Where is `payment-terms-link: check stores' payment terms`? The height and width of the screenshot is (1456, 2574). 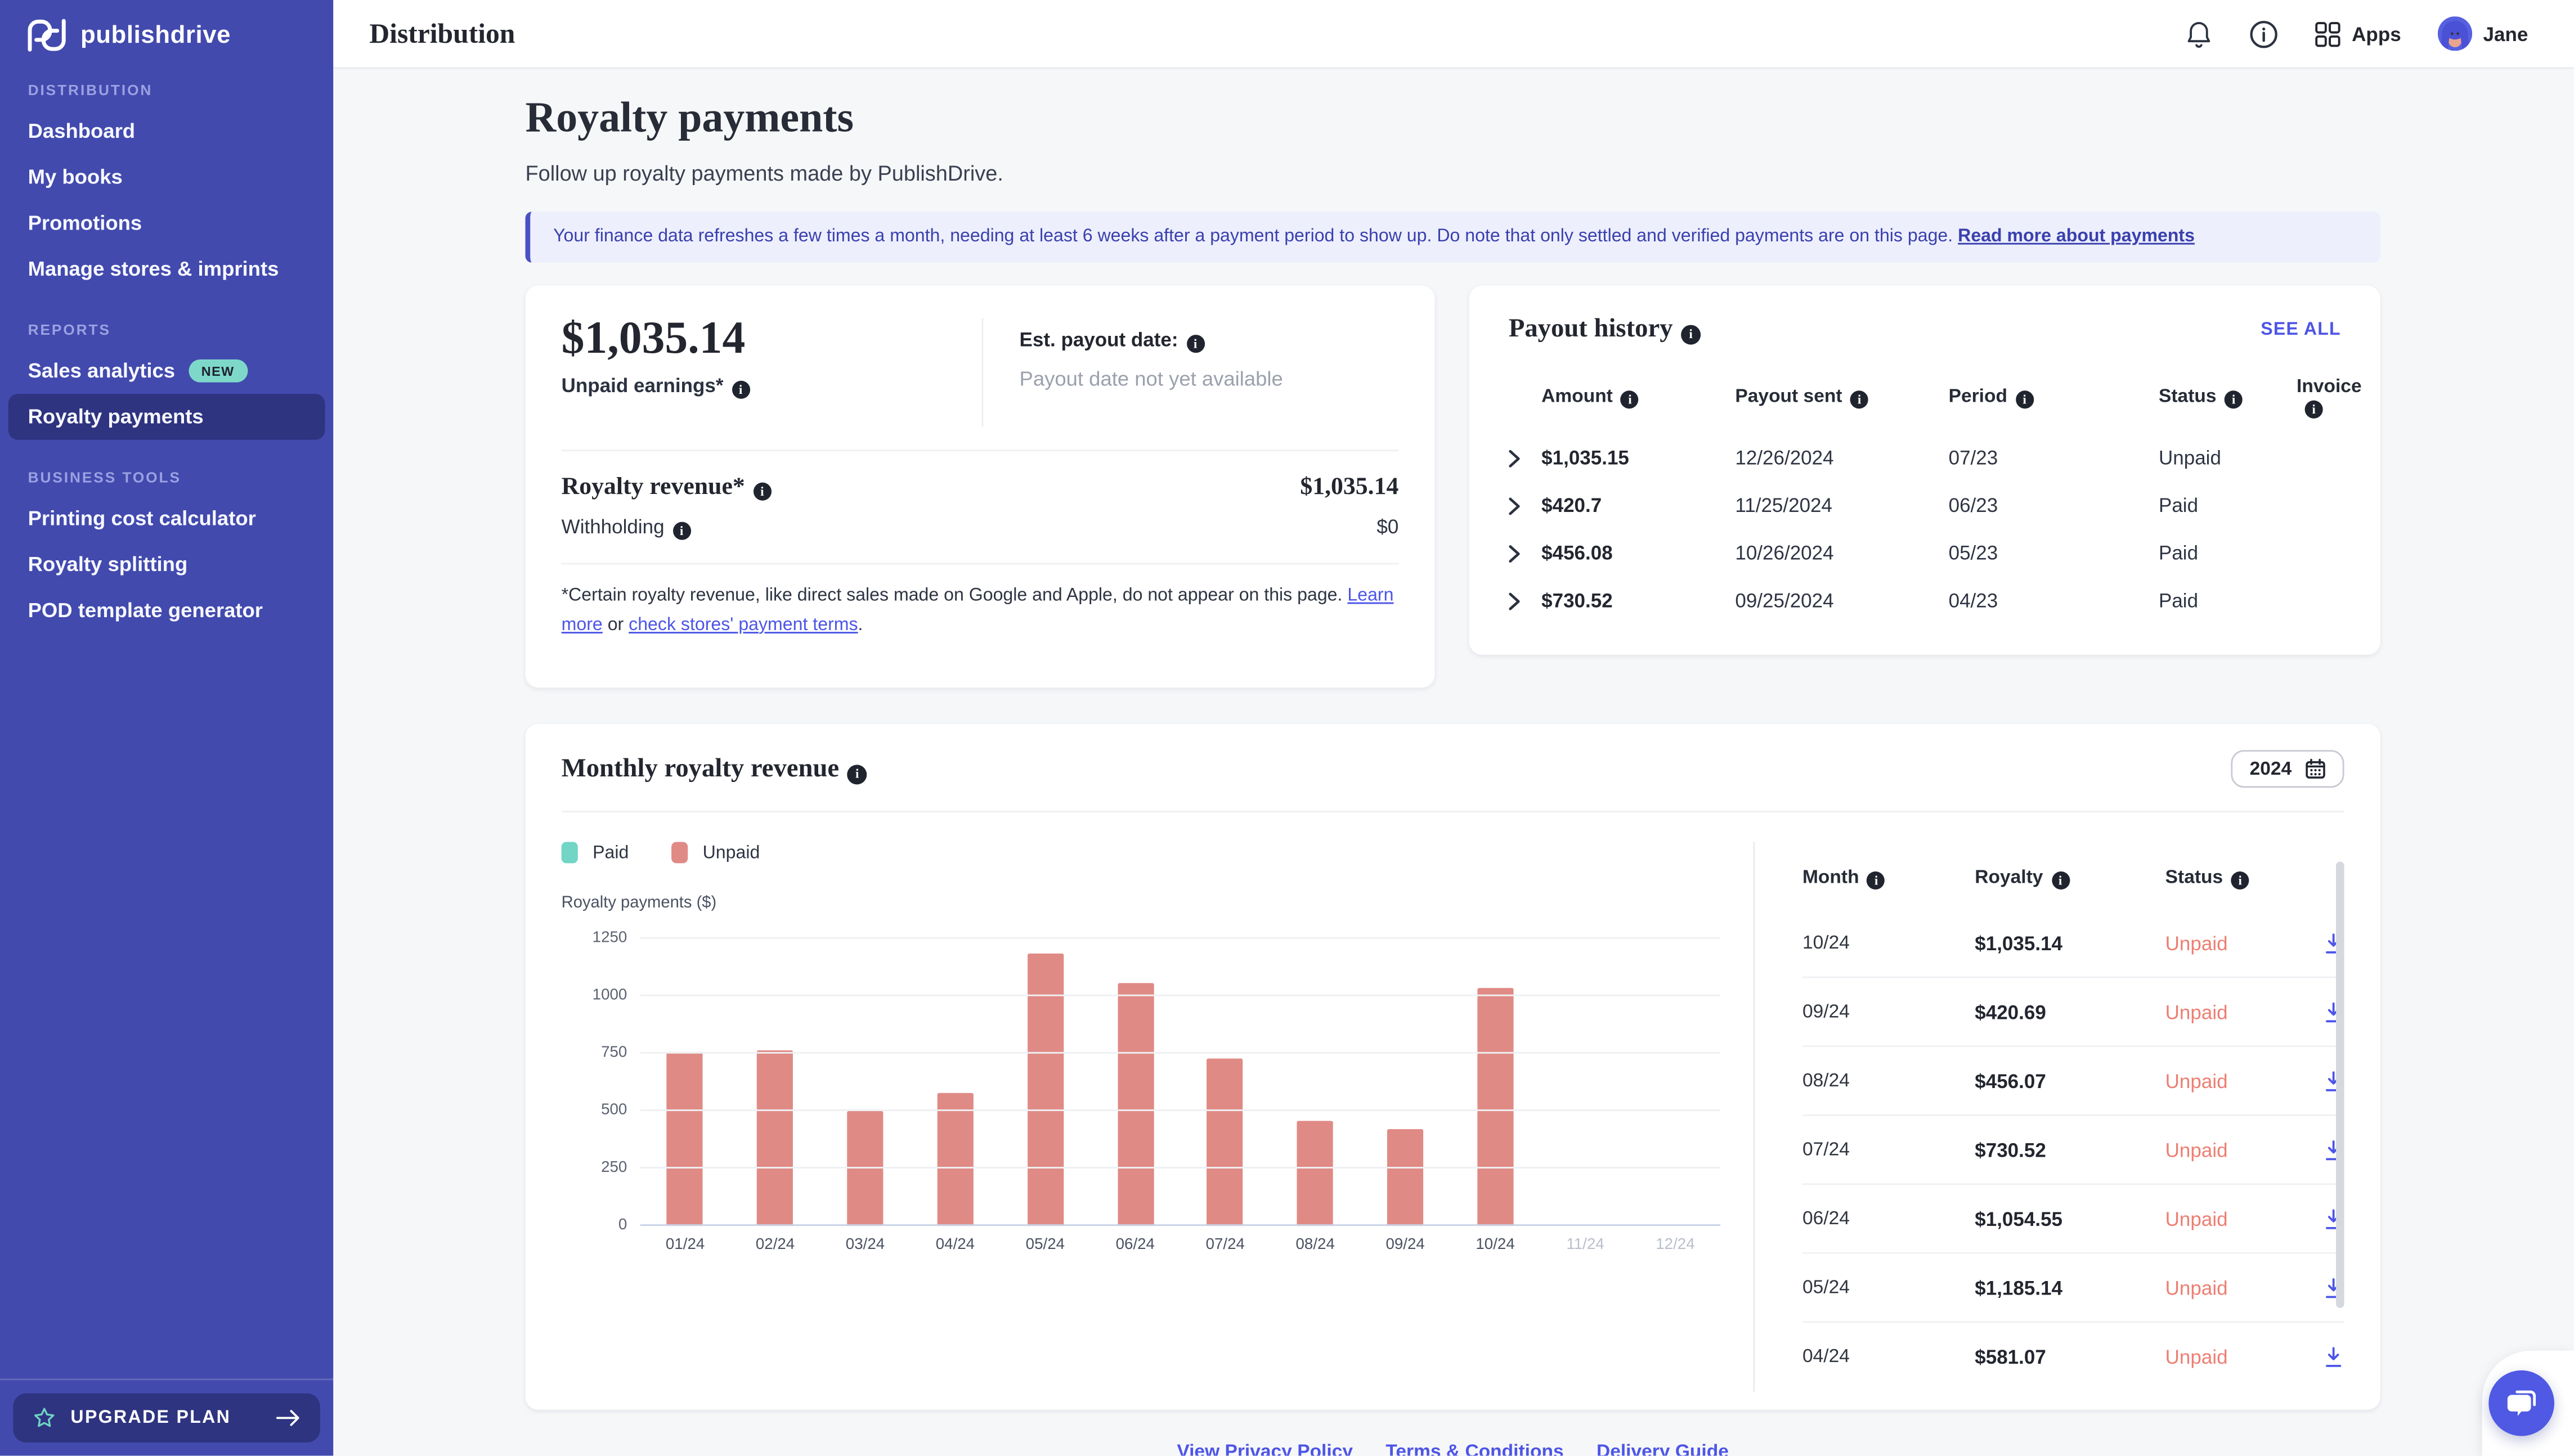
payment-terms-link: check stores' payment terms is located at coordinates (743, 625).